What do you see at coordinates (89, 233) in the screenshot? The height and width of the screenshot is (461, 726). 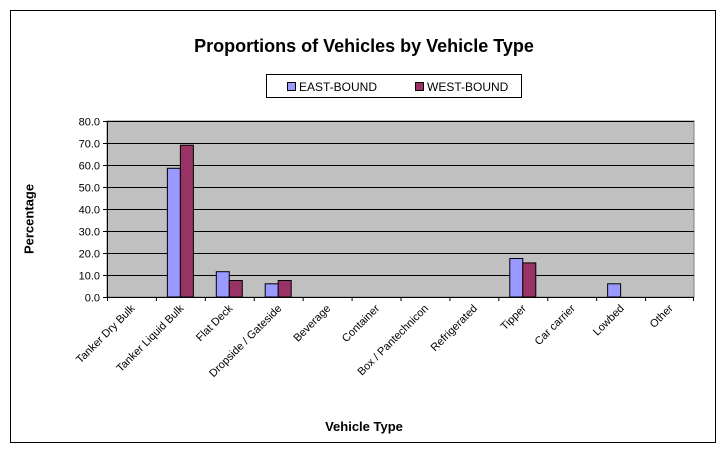 I see `y-tick-label: 30.0` at bounding box center [89, 233].